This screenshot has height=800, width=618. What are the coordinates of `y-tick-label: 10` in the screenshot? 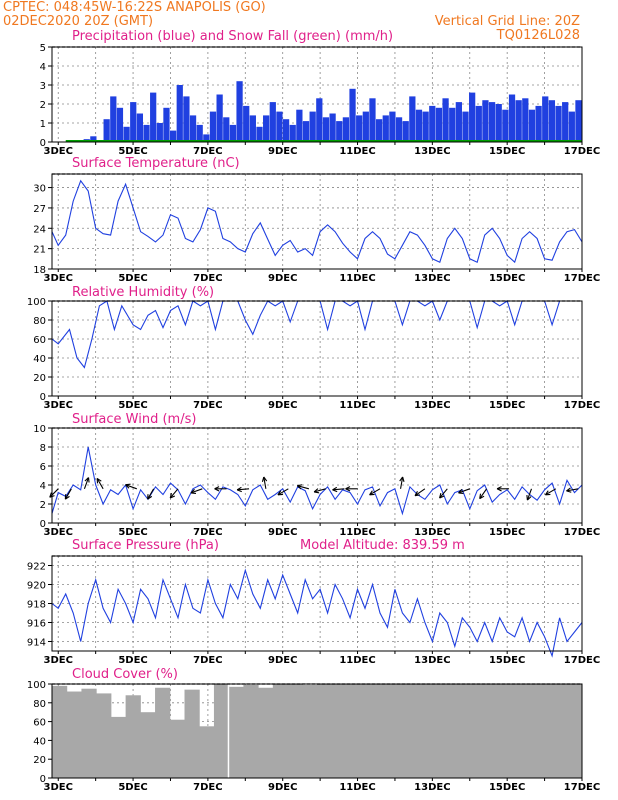 It's located at (39, 429).